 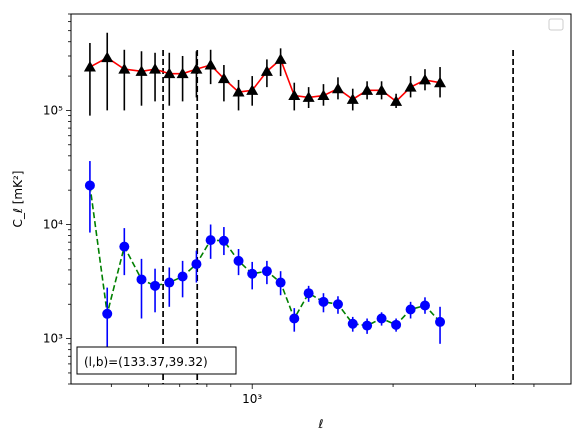 I want to click on y-tick-label-2: 10⁵, so click(x=53, y=110).